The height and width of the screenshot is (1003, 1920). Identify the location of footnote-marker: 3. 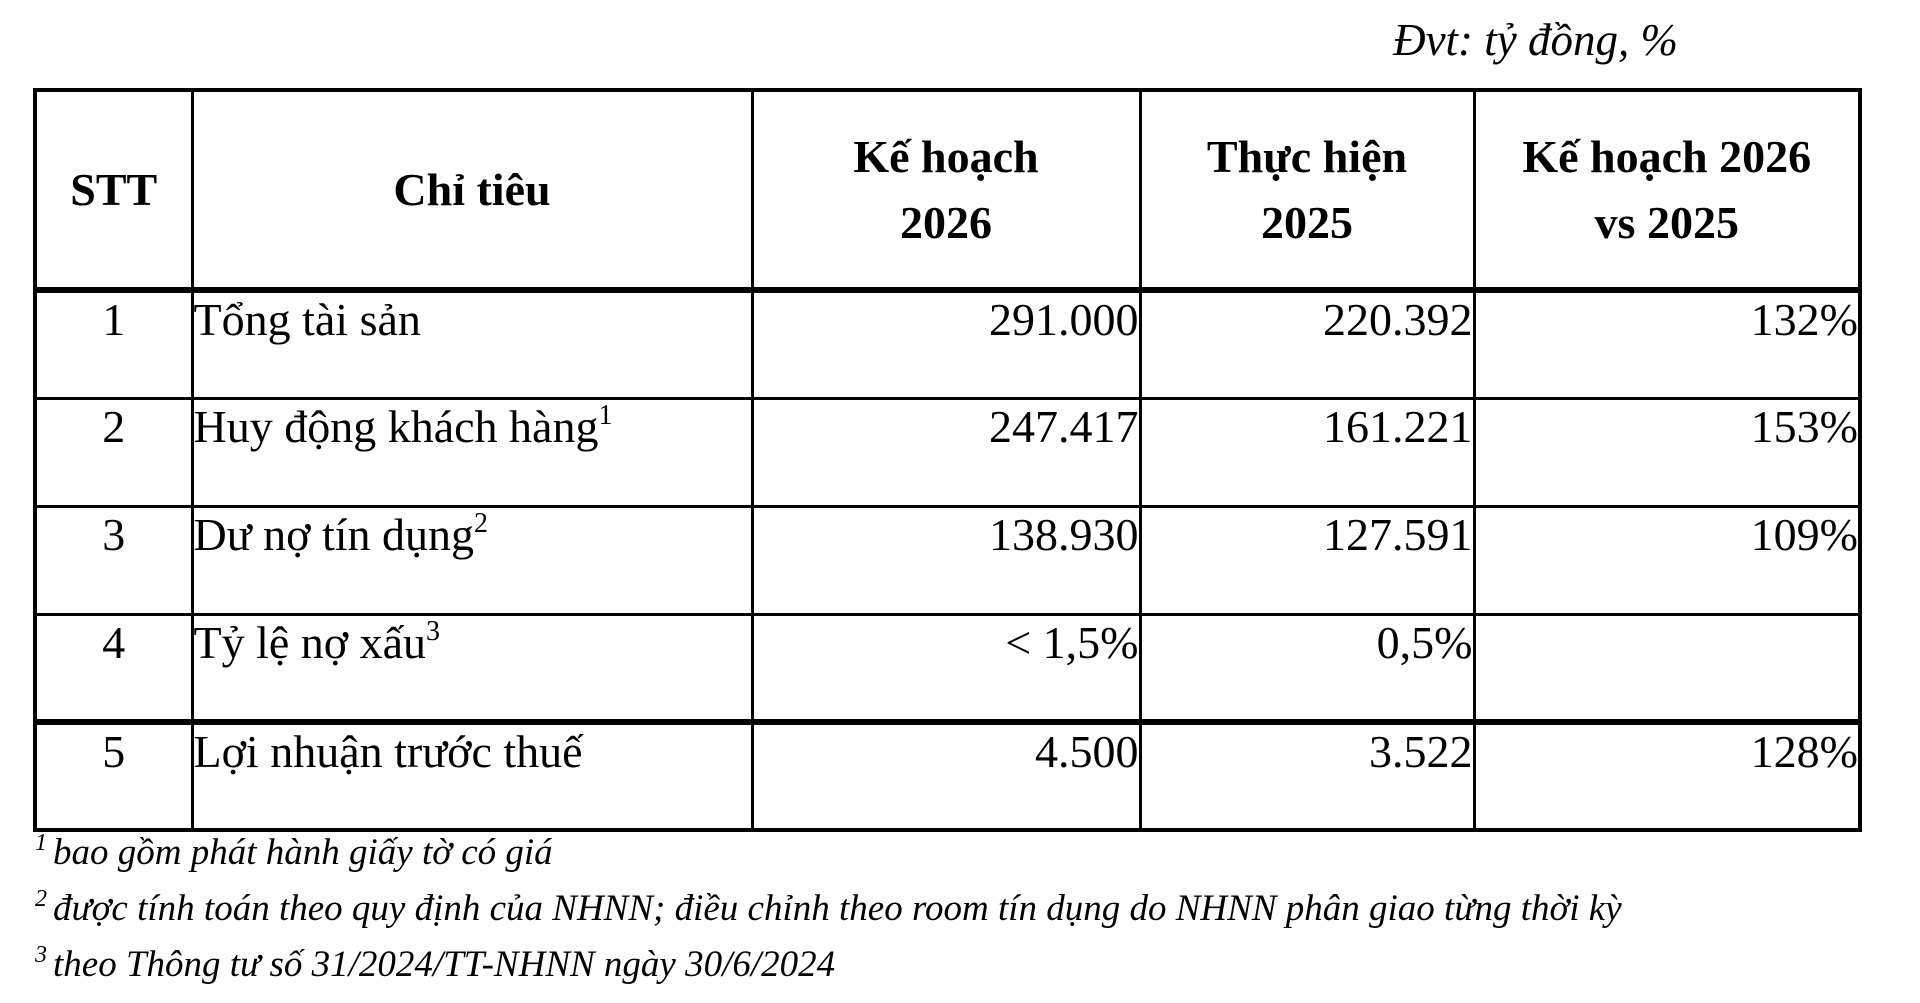
(41, 955).